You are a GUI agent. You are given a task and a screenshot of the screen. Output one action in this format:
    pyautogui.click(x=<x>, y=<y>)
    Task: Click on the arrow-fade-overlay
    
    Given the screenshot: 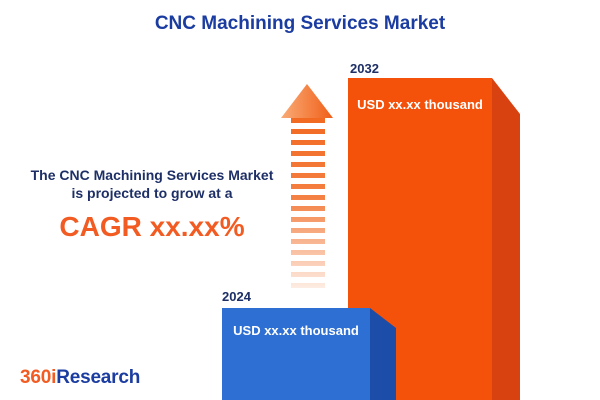 What is the action you would take?
    pyautogui.click(x=308, y=206)
    